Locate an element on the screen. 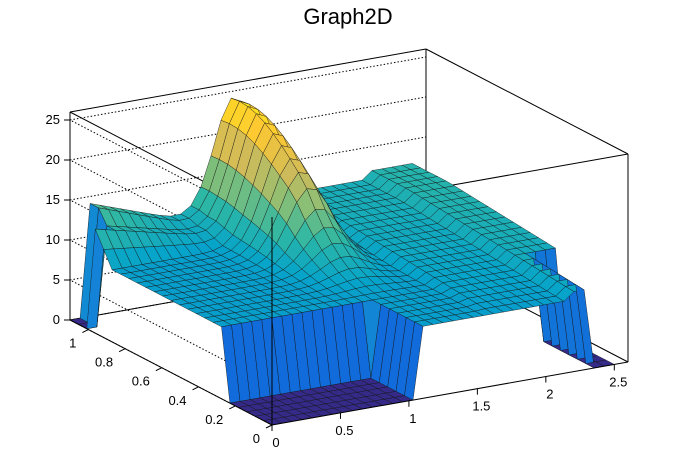 This screenshot has height=472, width=696. y-tick-label: 1 is located at coordinates (72, 343).